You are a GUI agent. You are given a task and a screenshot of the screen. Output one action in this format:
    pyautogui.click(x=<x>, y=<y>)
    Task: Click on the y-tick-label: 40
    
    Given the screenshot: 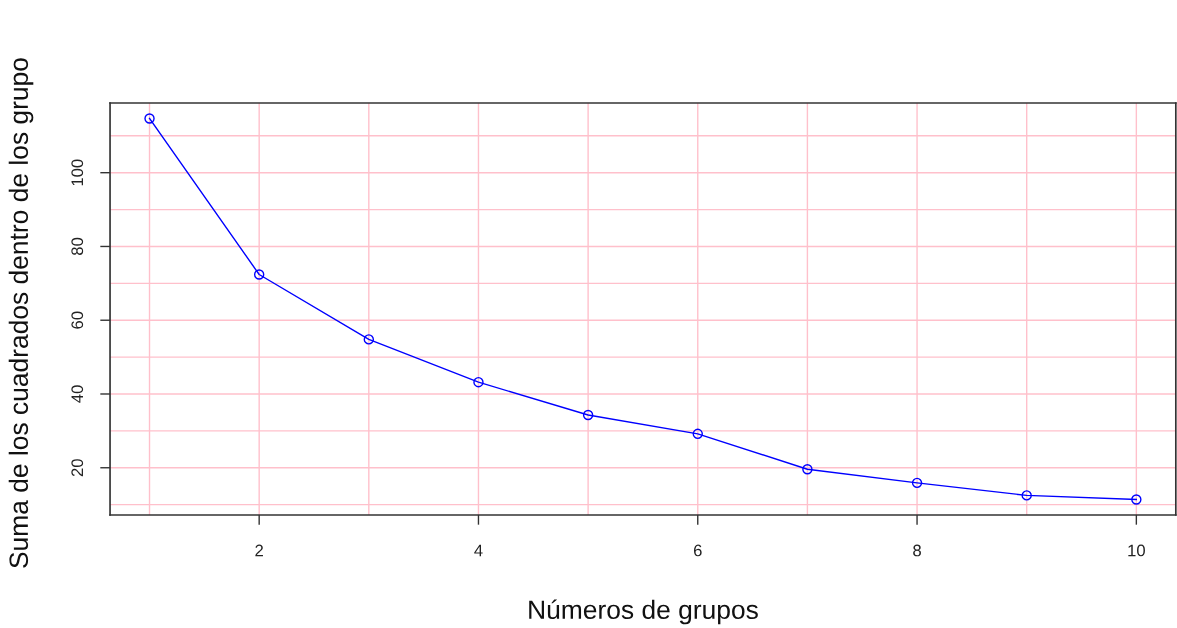 What is the action you would take?
    pyautogui.click(x=77, y=394)
    